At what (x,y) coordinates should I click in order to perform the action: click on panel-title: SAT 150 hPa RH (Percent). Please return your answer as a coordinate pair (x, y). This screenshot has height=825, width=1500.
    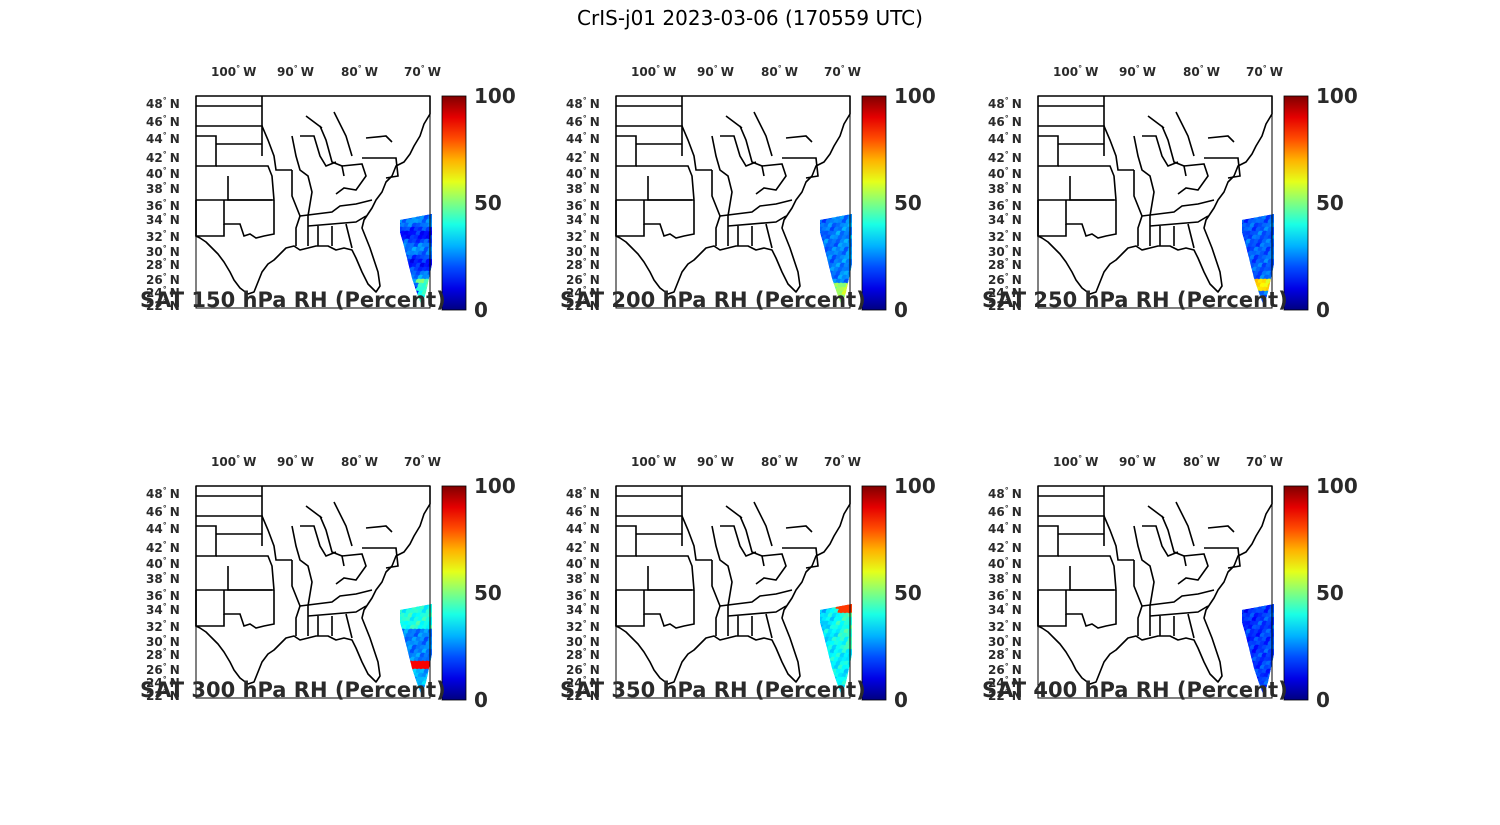
    Looking at the image, I should click on (293, 300).